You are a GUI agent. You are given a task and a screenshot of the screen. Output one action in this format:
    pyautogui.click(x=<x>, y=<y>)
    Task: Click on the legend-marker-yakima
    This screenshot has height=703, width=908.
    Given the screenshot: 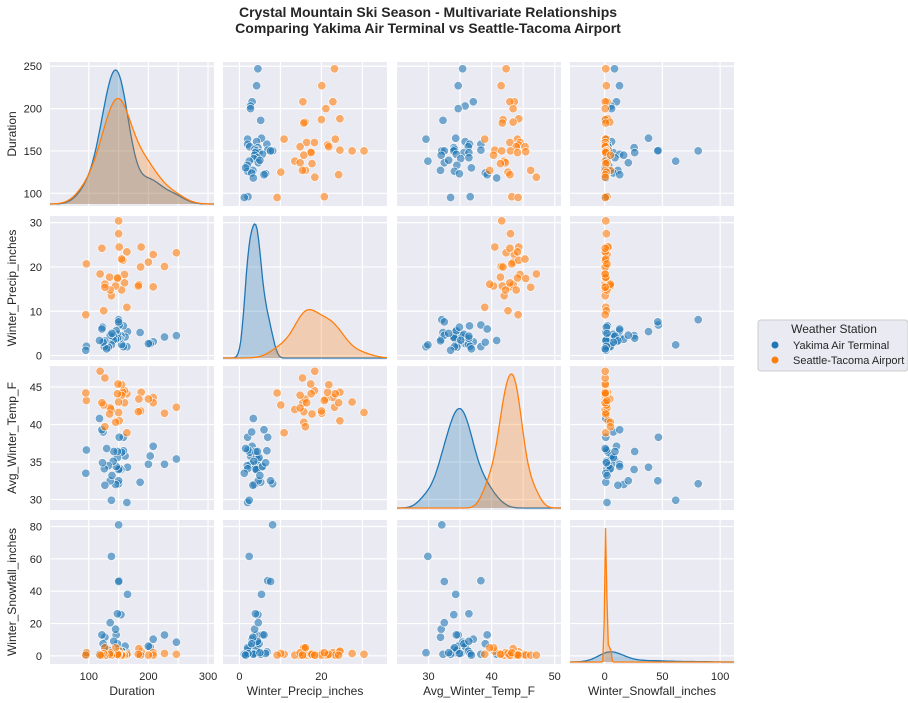 What is the action you would take?
    pyautogui.click(x=775, y=345)
    